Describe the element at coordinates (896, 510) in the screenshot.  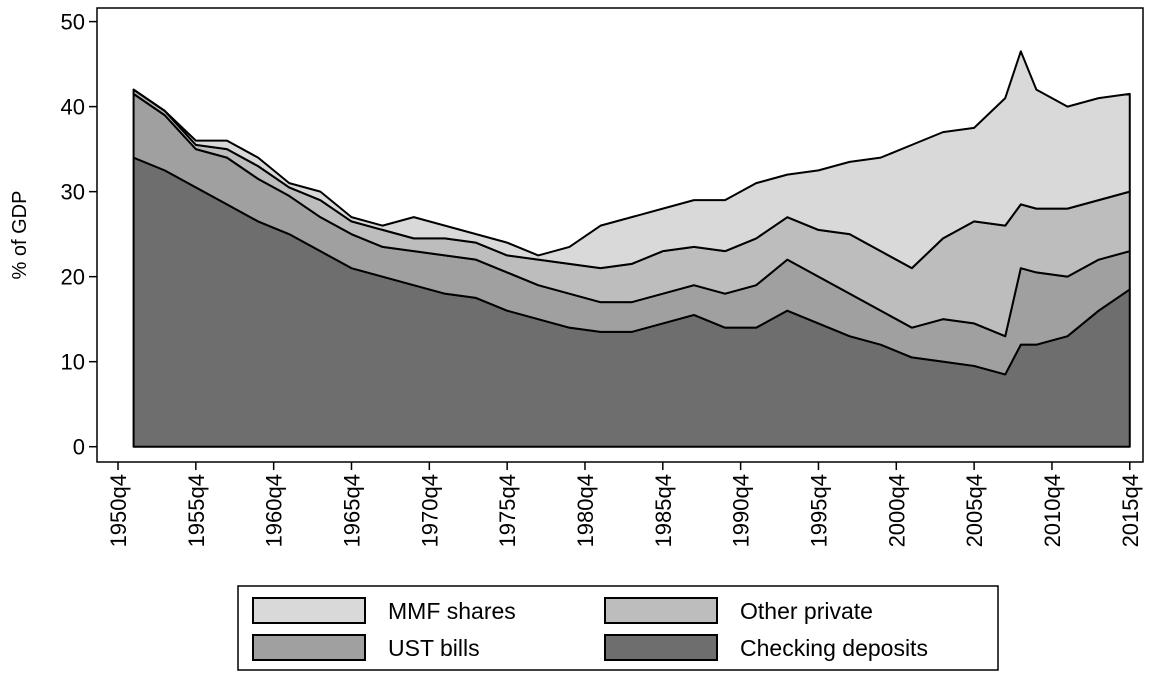
I see `x-tick-label: 2000q4` at that location.